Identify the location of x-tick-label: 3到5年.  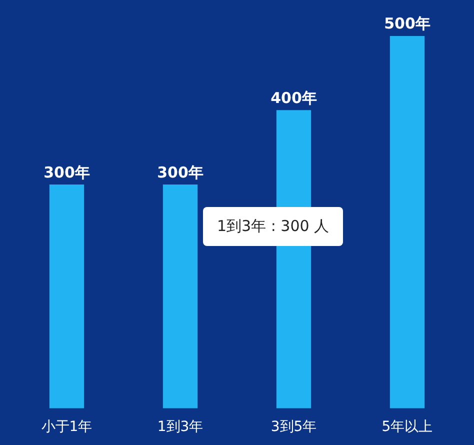
(293, 427).